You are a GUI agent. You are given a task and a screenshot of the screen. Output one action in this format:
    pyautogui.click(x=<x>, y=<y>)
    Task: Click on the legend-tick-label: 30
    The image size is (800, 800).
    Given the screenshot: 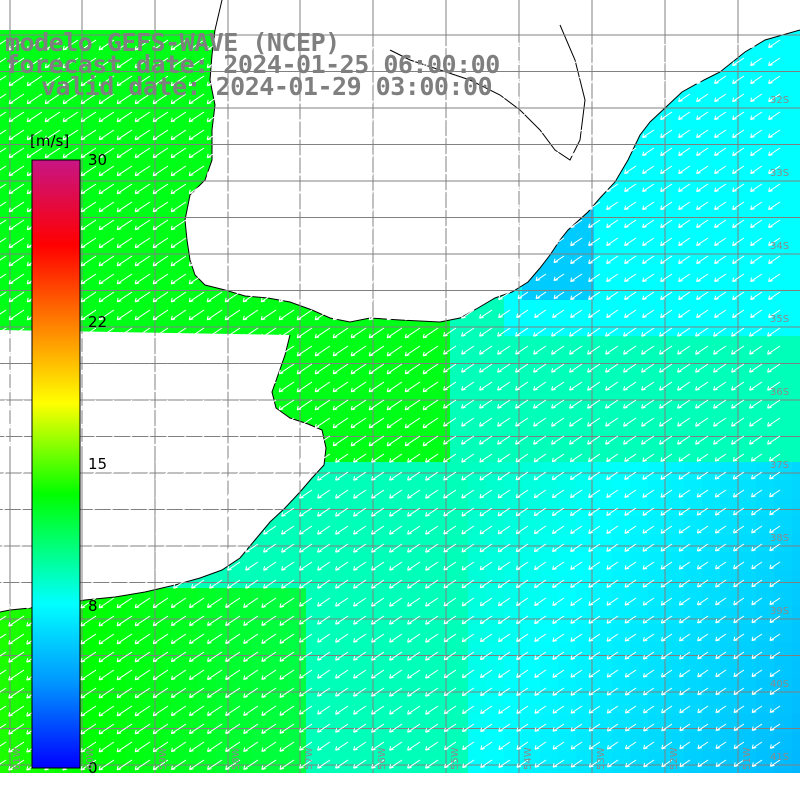 What is the action you would take?
    pyautogui.click(x=98, y=160)
    